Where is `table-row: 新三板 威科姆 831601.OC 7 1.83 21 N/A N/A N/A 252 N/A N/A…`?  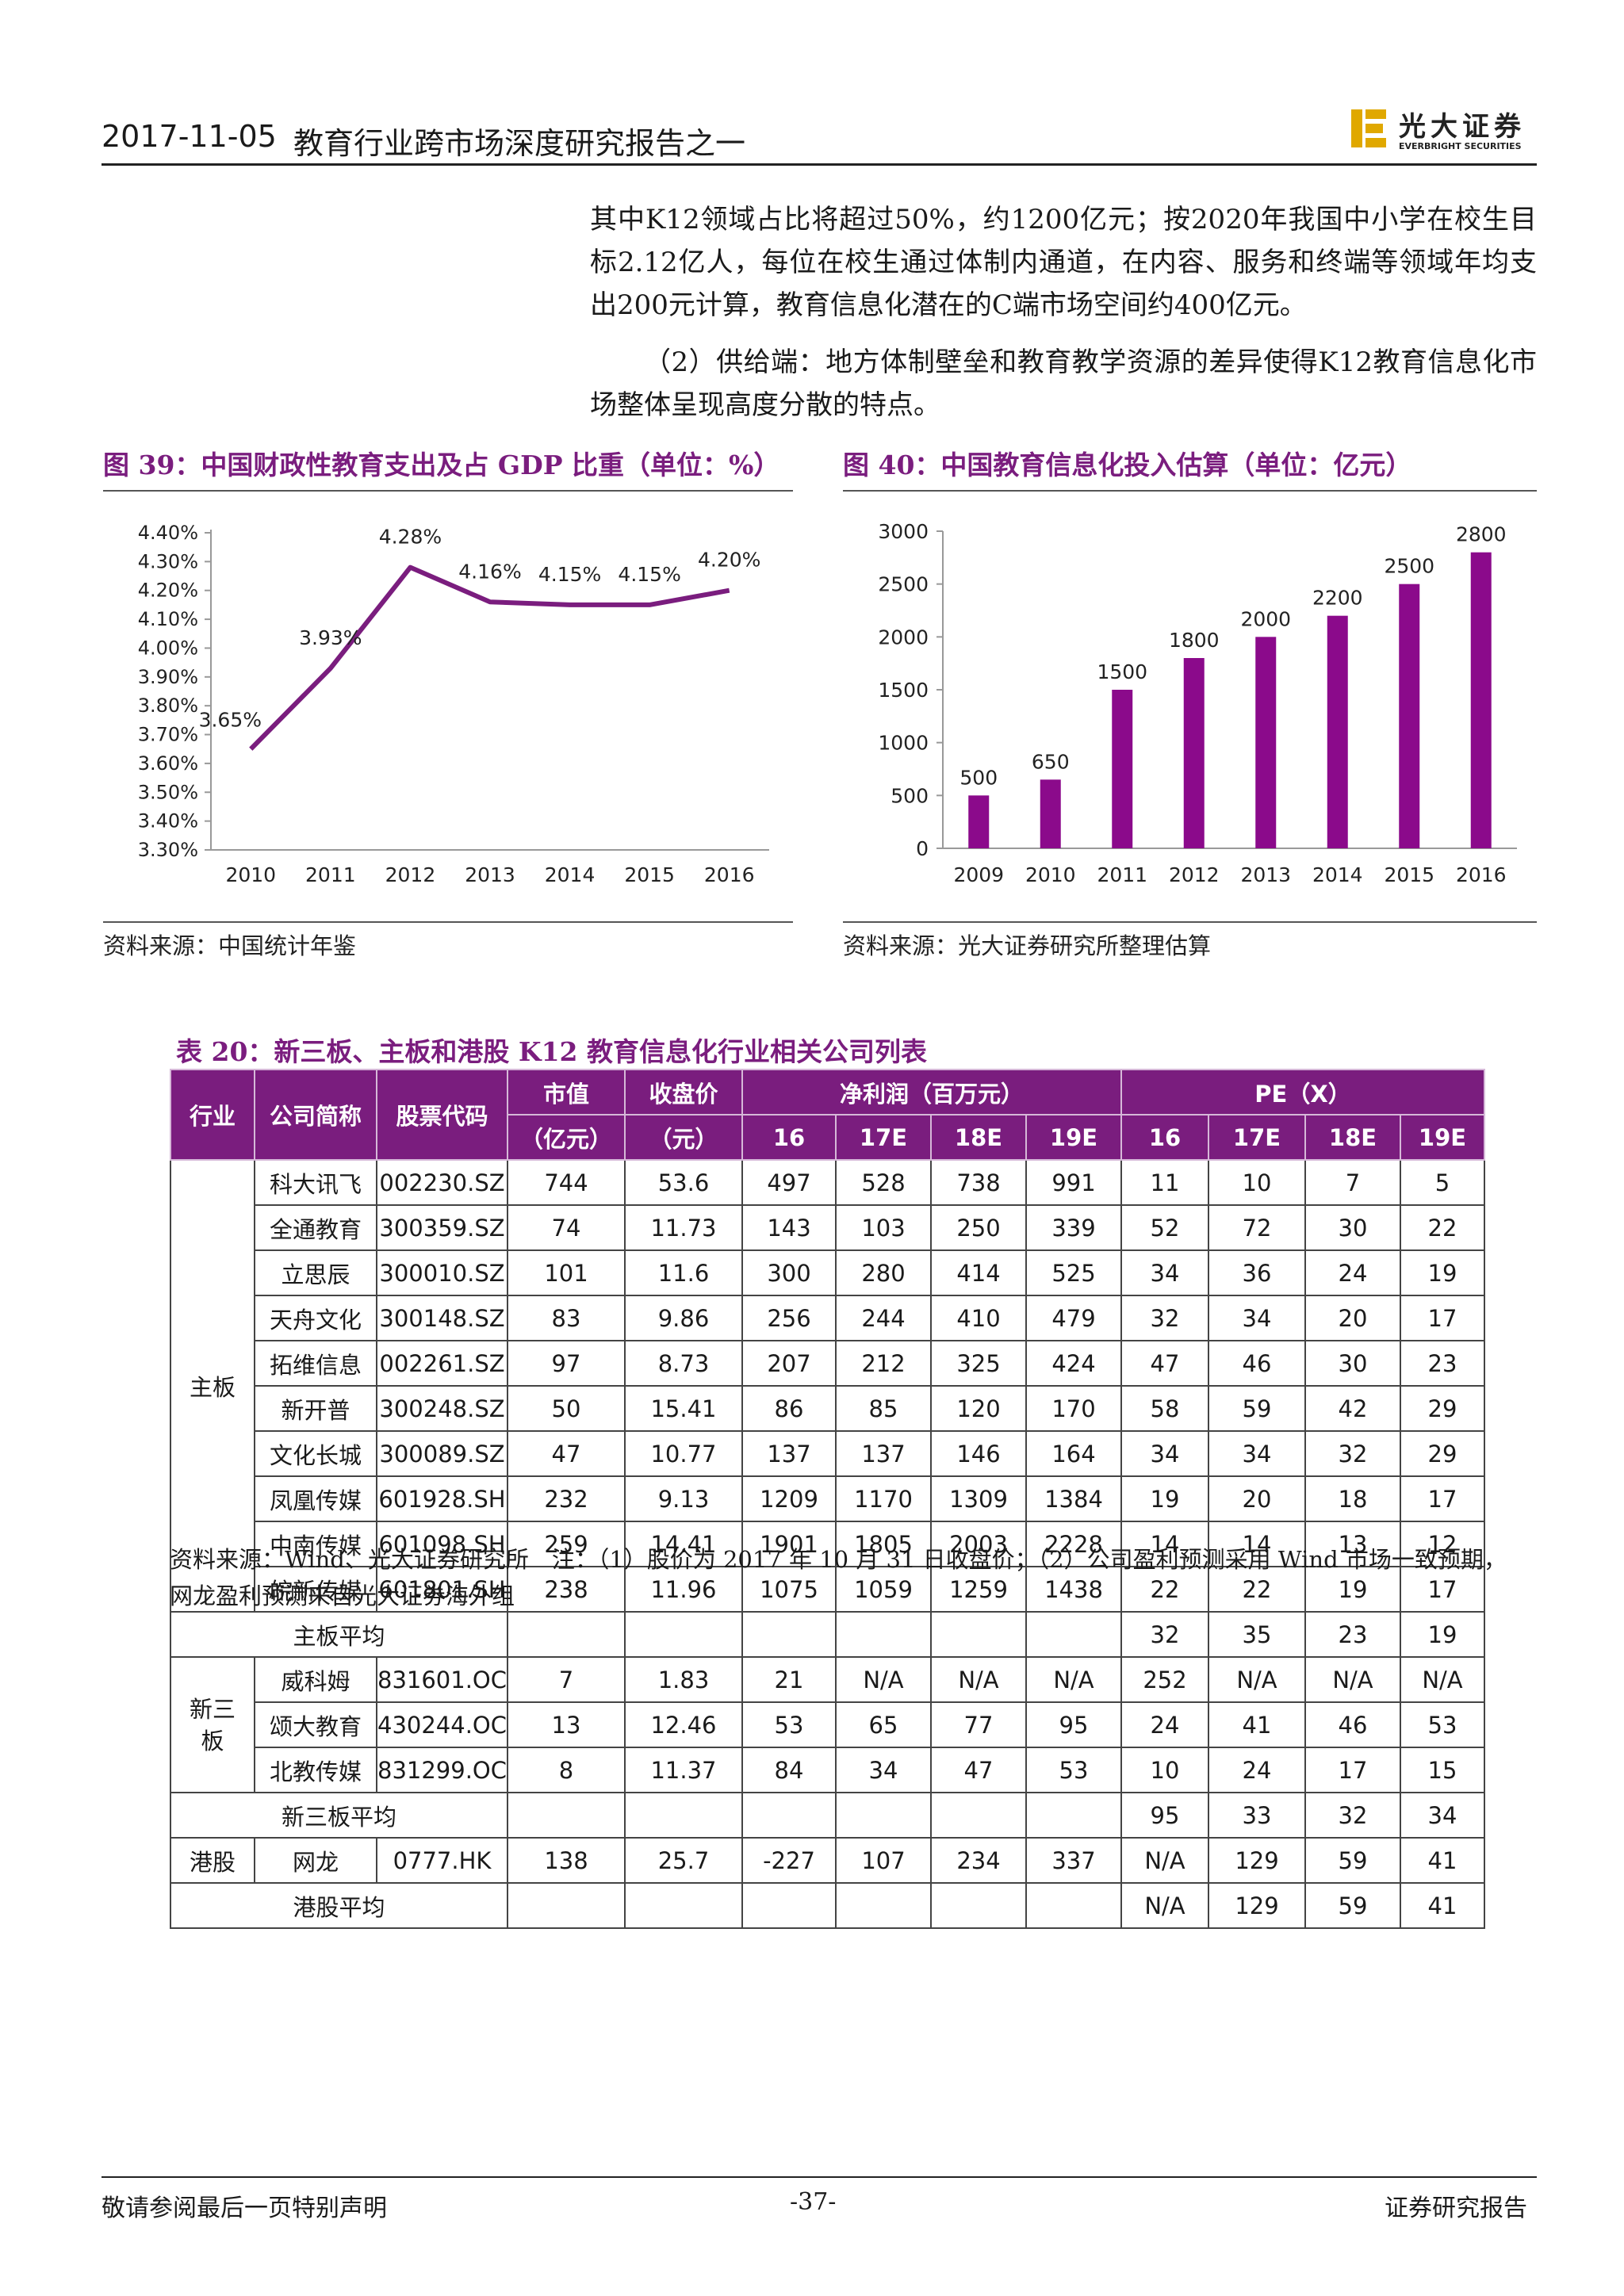
table-row: 新三板 威科姆 831601.OC 7 1.83 21 N/A N/A N/A 252 N/A N/A… is located at coordinates (827, 1725).